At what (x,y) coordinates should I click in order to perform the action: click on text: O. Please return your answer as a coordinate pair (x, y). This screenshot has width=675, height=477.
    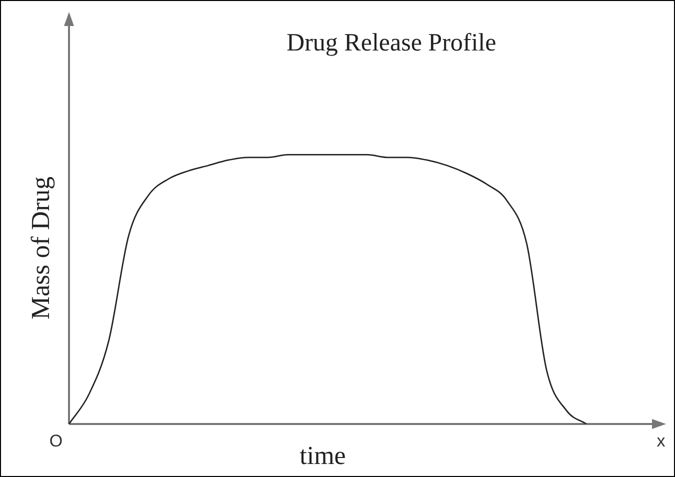
    Looking at the image, I should click on (56, 441).